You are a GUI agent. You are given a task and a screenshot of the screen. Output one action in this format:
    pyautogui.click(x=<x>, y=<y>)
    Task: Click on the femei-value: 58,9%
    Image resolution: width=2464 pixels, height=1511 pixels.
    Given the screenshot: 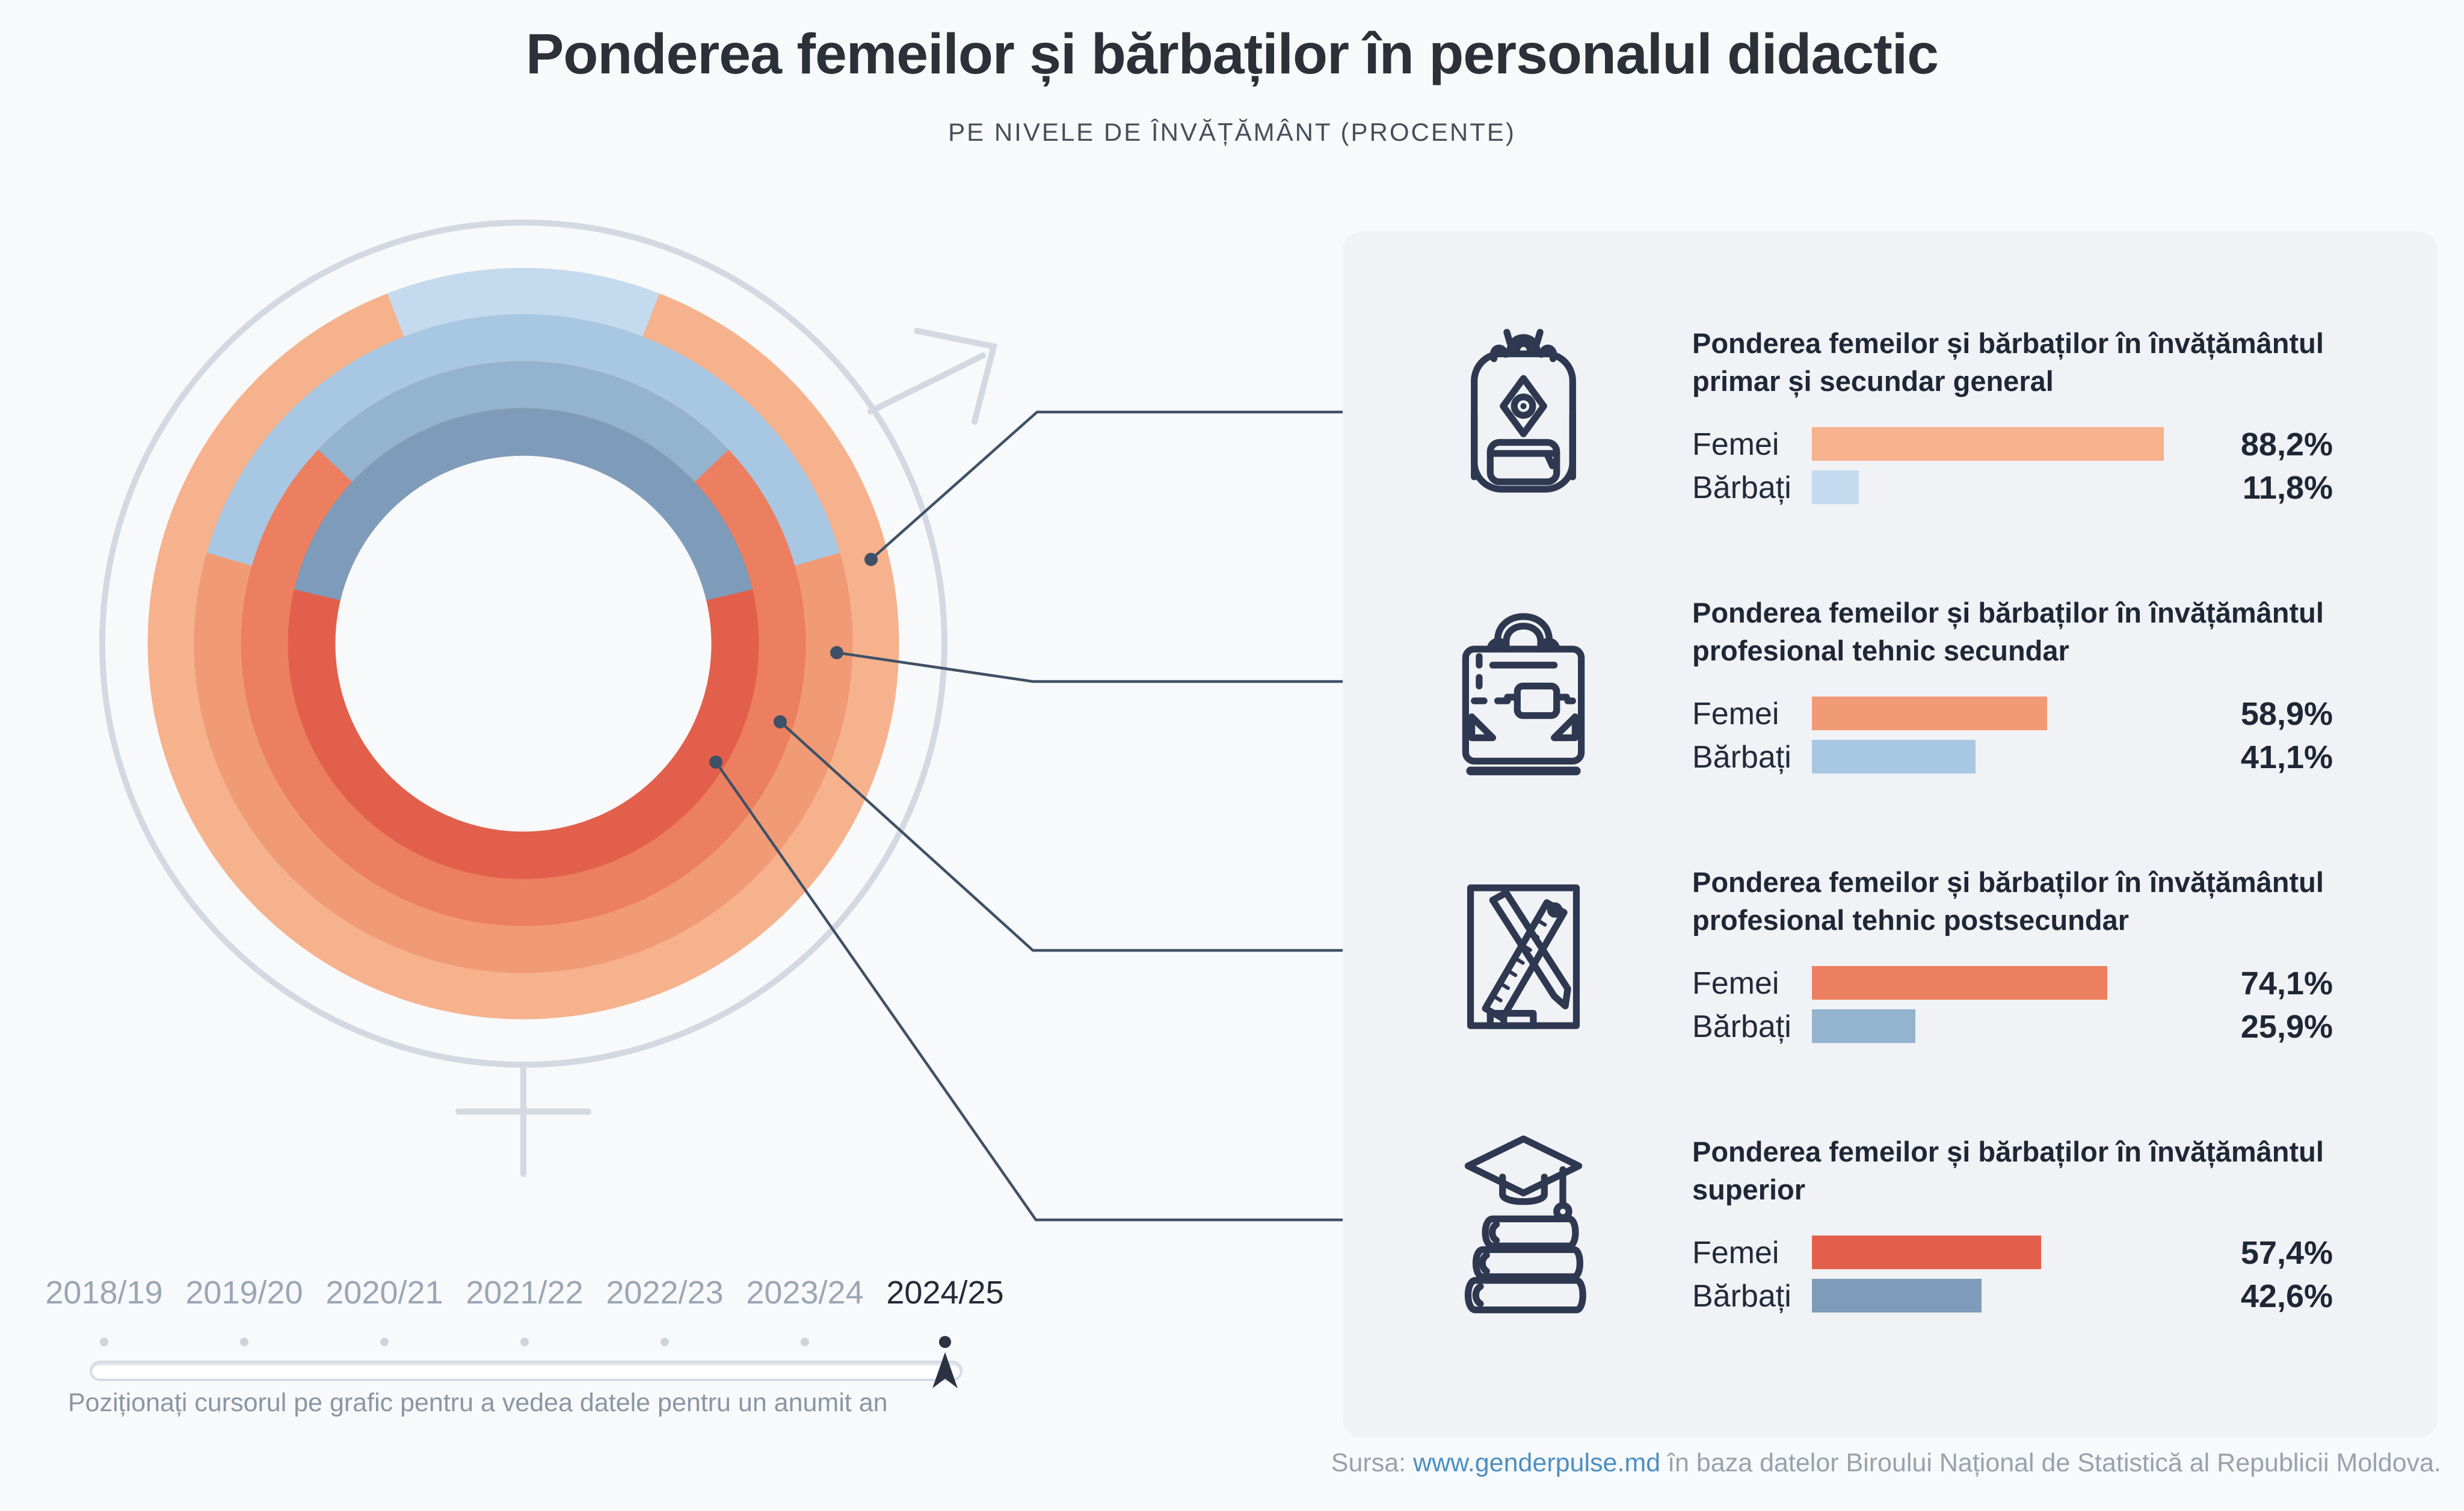 What is the action you would take?
    pyautogui.click(x=2287, y=714)
    